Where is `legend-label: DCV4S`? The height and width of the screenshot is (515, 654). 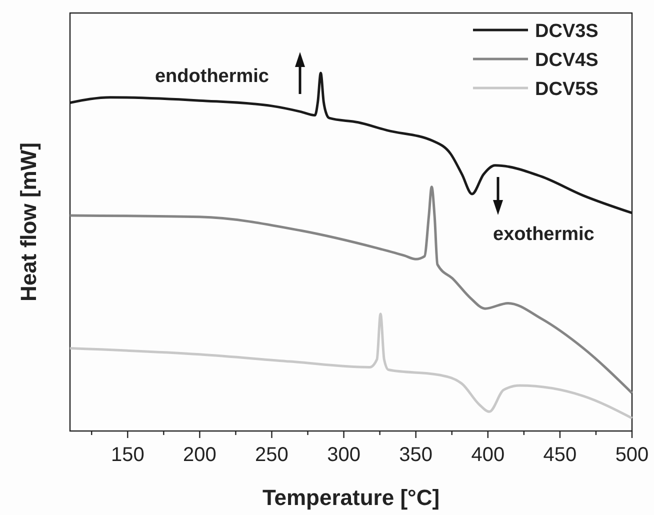
legend-label: DCV4S is located at coordinates (566, 60).